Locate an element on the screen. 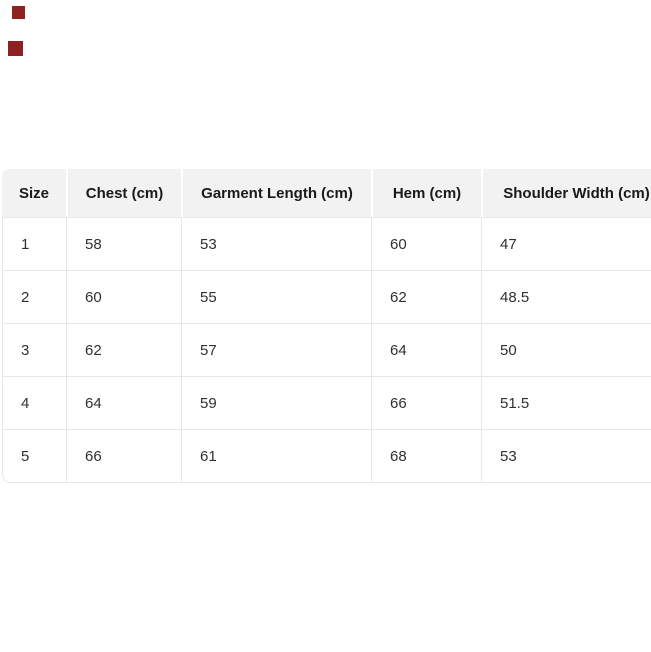 The height and width of the screenshot is (652, 651). column-header-chest: Chest (cm) is located at coordinates (123, 193).